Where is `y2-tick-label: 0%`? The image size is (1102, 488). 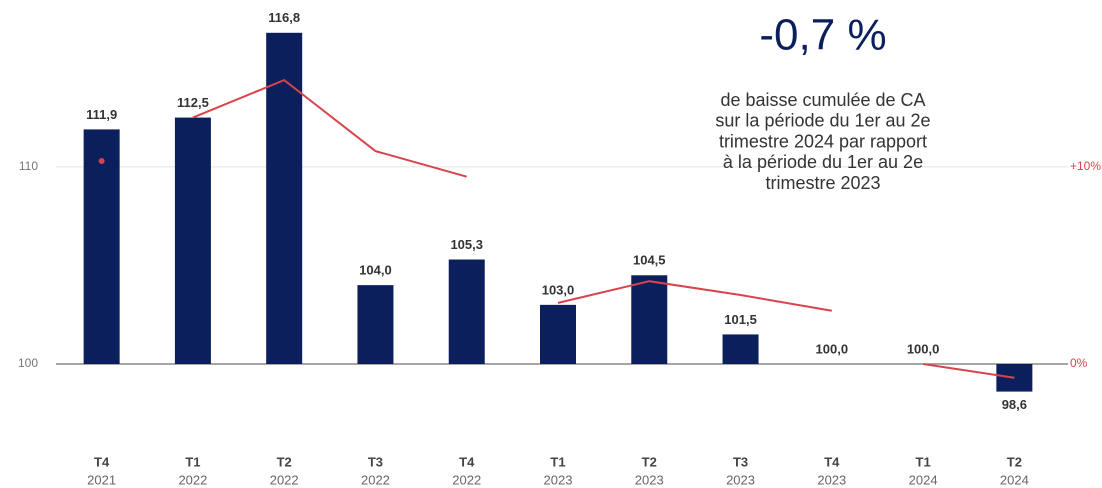
y2-tick-label: 0% is located at coordinates (1079, 363).